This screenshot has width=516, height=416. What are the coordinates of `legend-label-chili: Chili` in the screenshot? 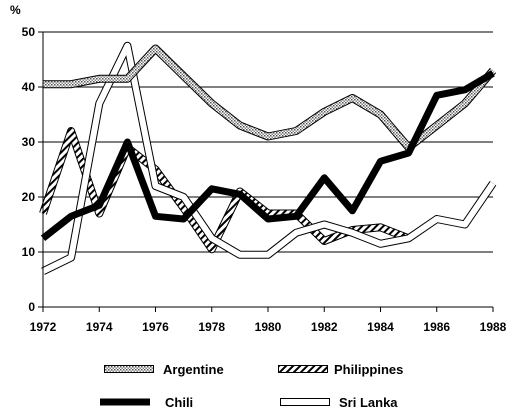 It's located at (179, 402).